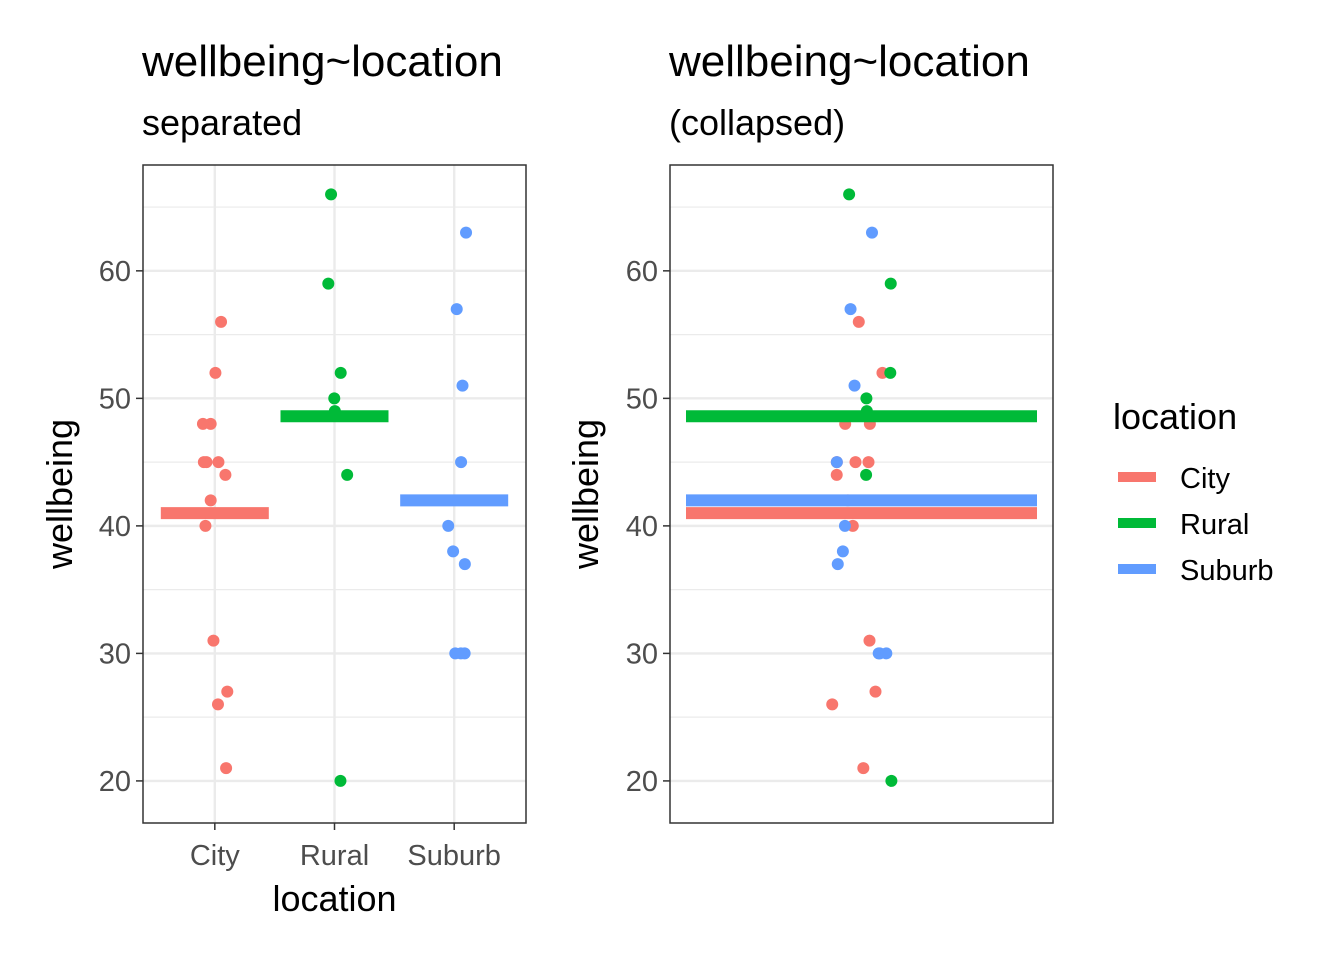 Image resolution: width=1344 pixels, height=960 pixels. Describe the element at coordinates (1227, 571) in the screenshot. I see `legend-label: Suburb` at that location.